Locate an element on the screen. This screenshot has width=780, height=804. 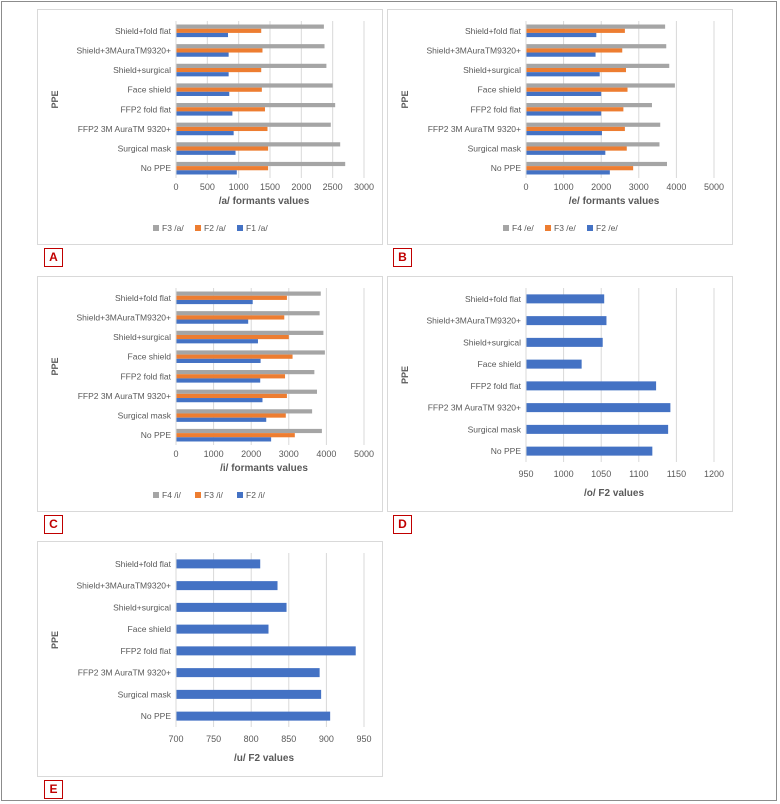
legend-entry: F4 /i/ is located at coordinates (172, 495).